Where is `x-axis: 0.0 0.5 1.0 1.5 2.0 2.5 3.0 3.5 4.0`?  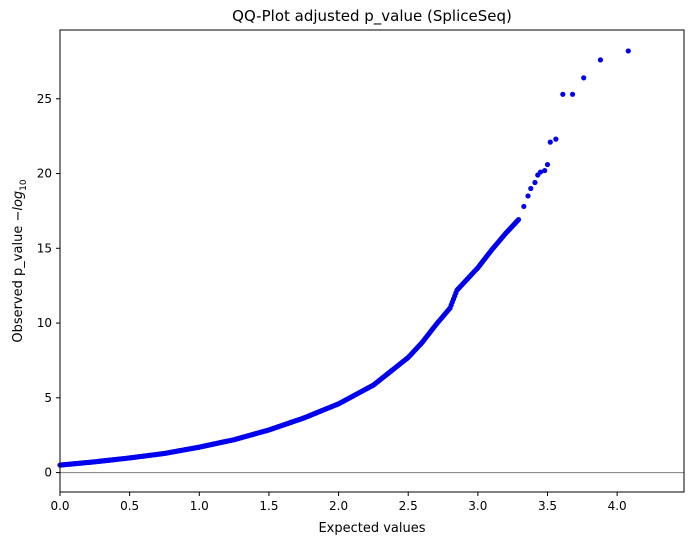
x-axis: 0.0 0.5 1.0 1.5 2.0 2.5 3.0 3.5 4.0 is located at coordinates (338, 502).